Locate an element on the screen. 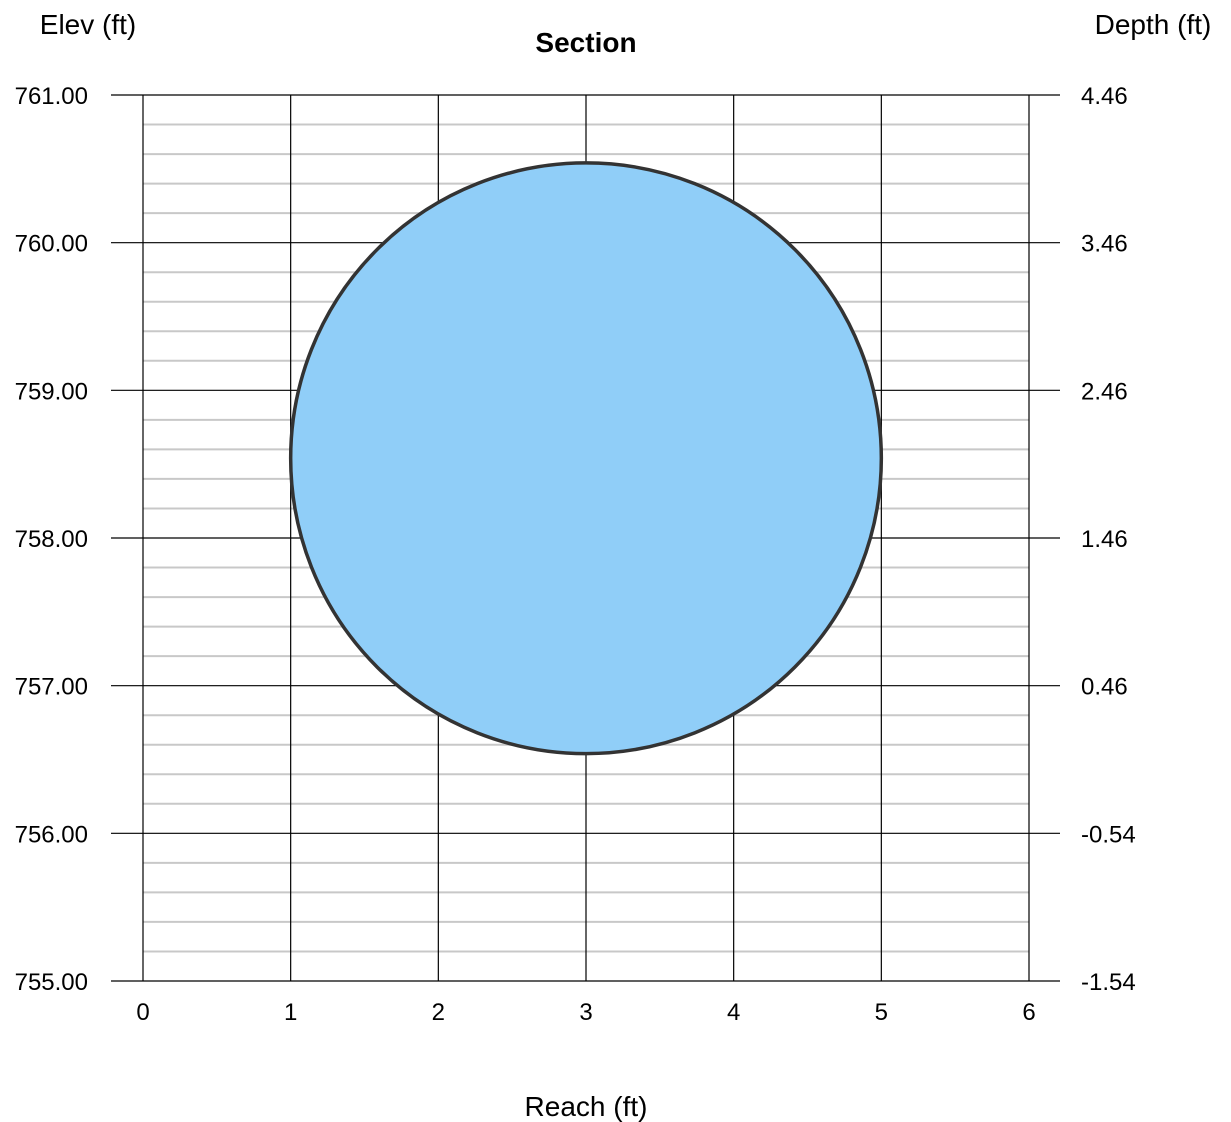  left-axis-title: Elev (ft) is located at coordinates (88, 24).